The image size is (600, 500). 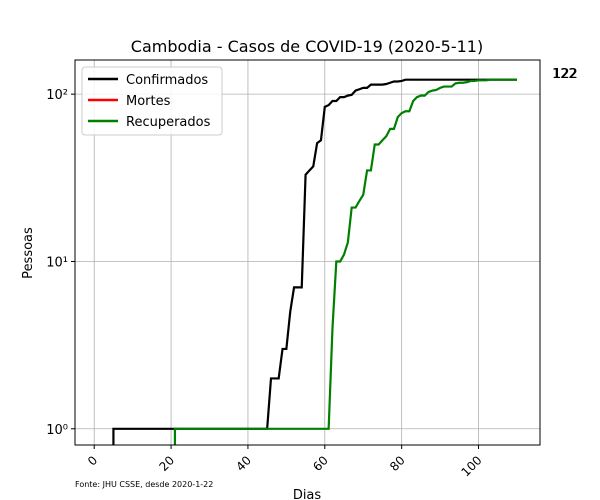 I want to click on x-tick-label: 0, so click(x=92, y=460).